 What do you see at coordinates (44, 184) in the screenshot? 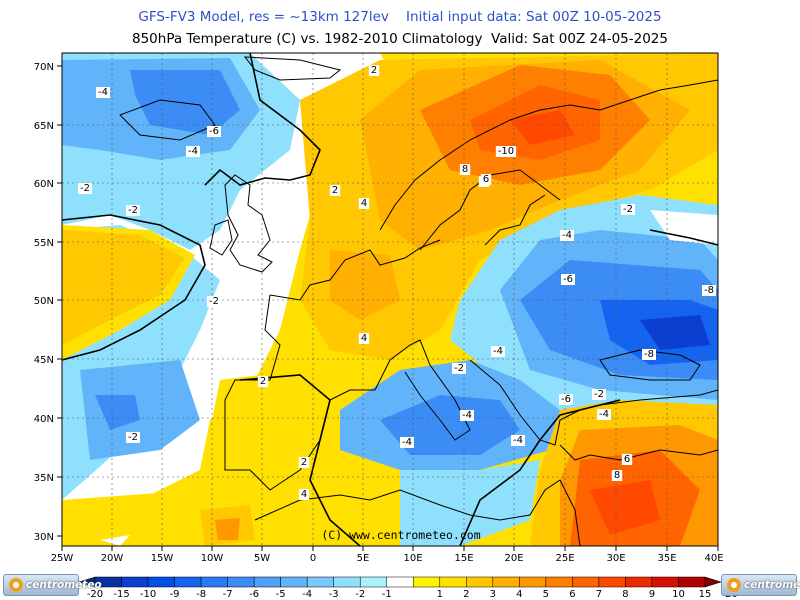
I see `lat-label: 60N` at bounding box center [44, 184].